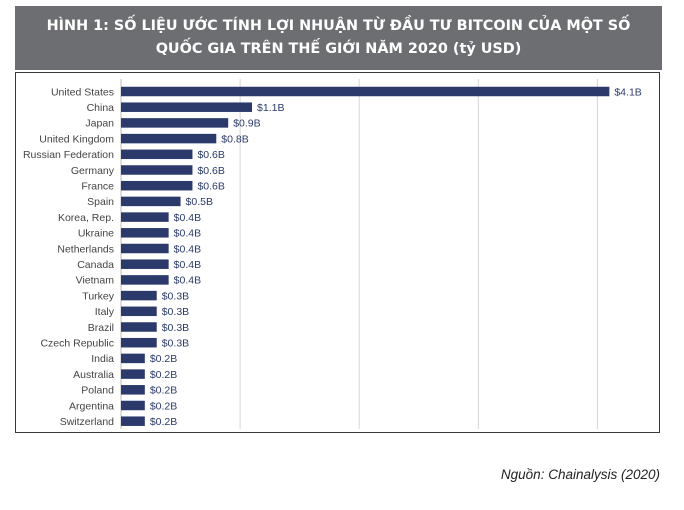 The height and width of the screenshot is (510, 684). What do you see at coordinates (86, 218) in the screenshot?
I see `category-label: Korea, Rep.` at bounding box center [86, 218].